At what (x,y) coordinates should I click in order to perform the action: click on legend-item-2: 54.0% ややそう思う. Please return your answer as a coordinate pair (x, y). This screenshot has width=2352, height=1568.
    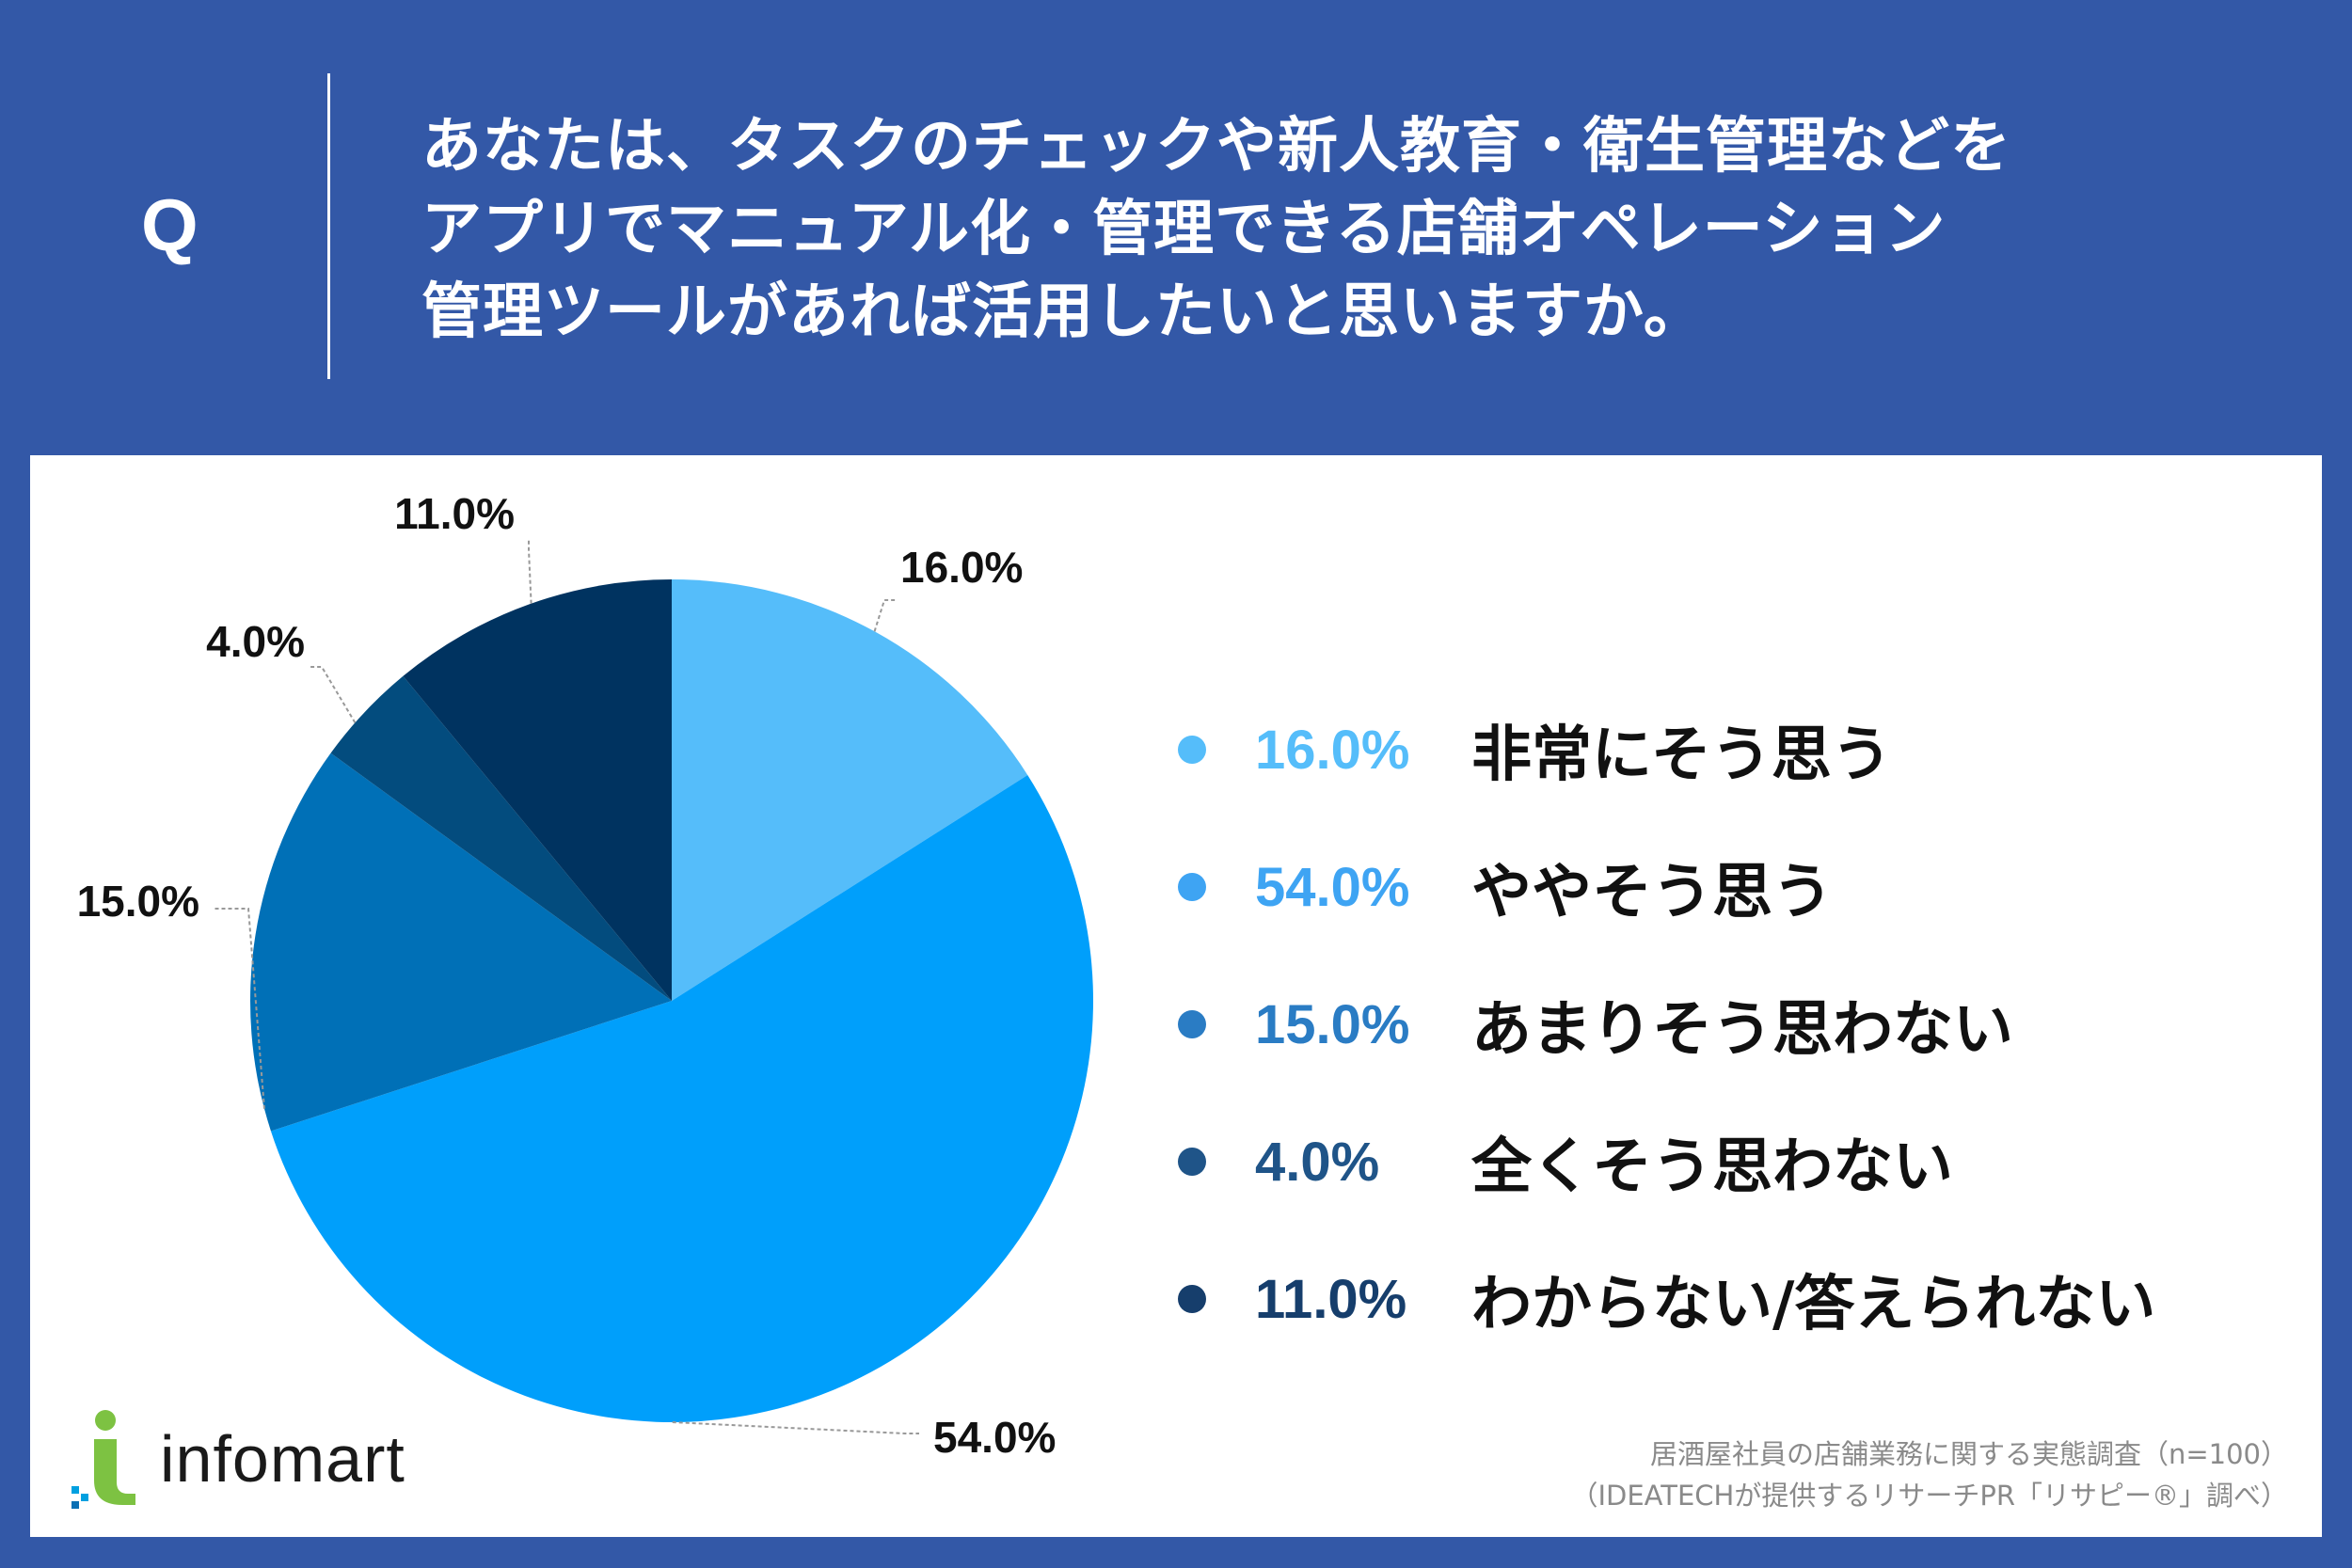
    Looking at the image, I should click on (1742, 887).